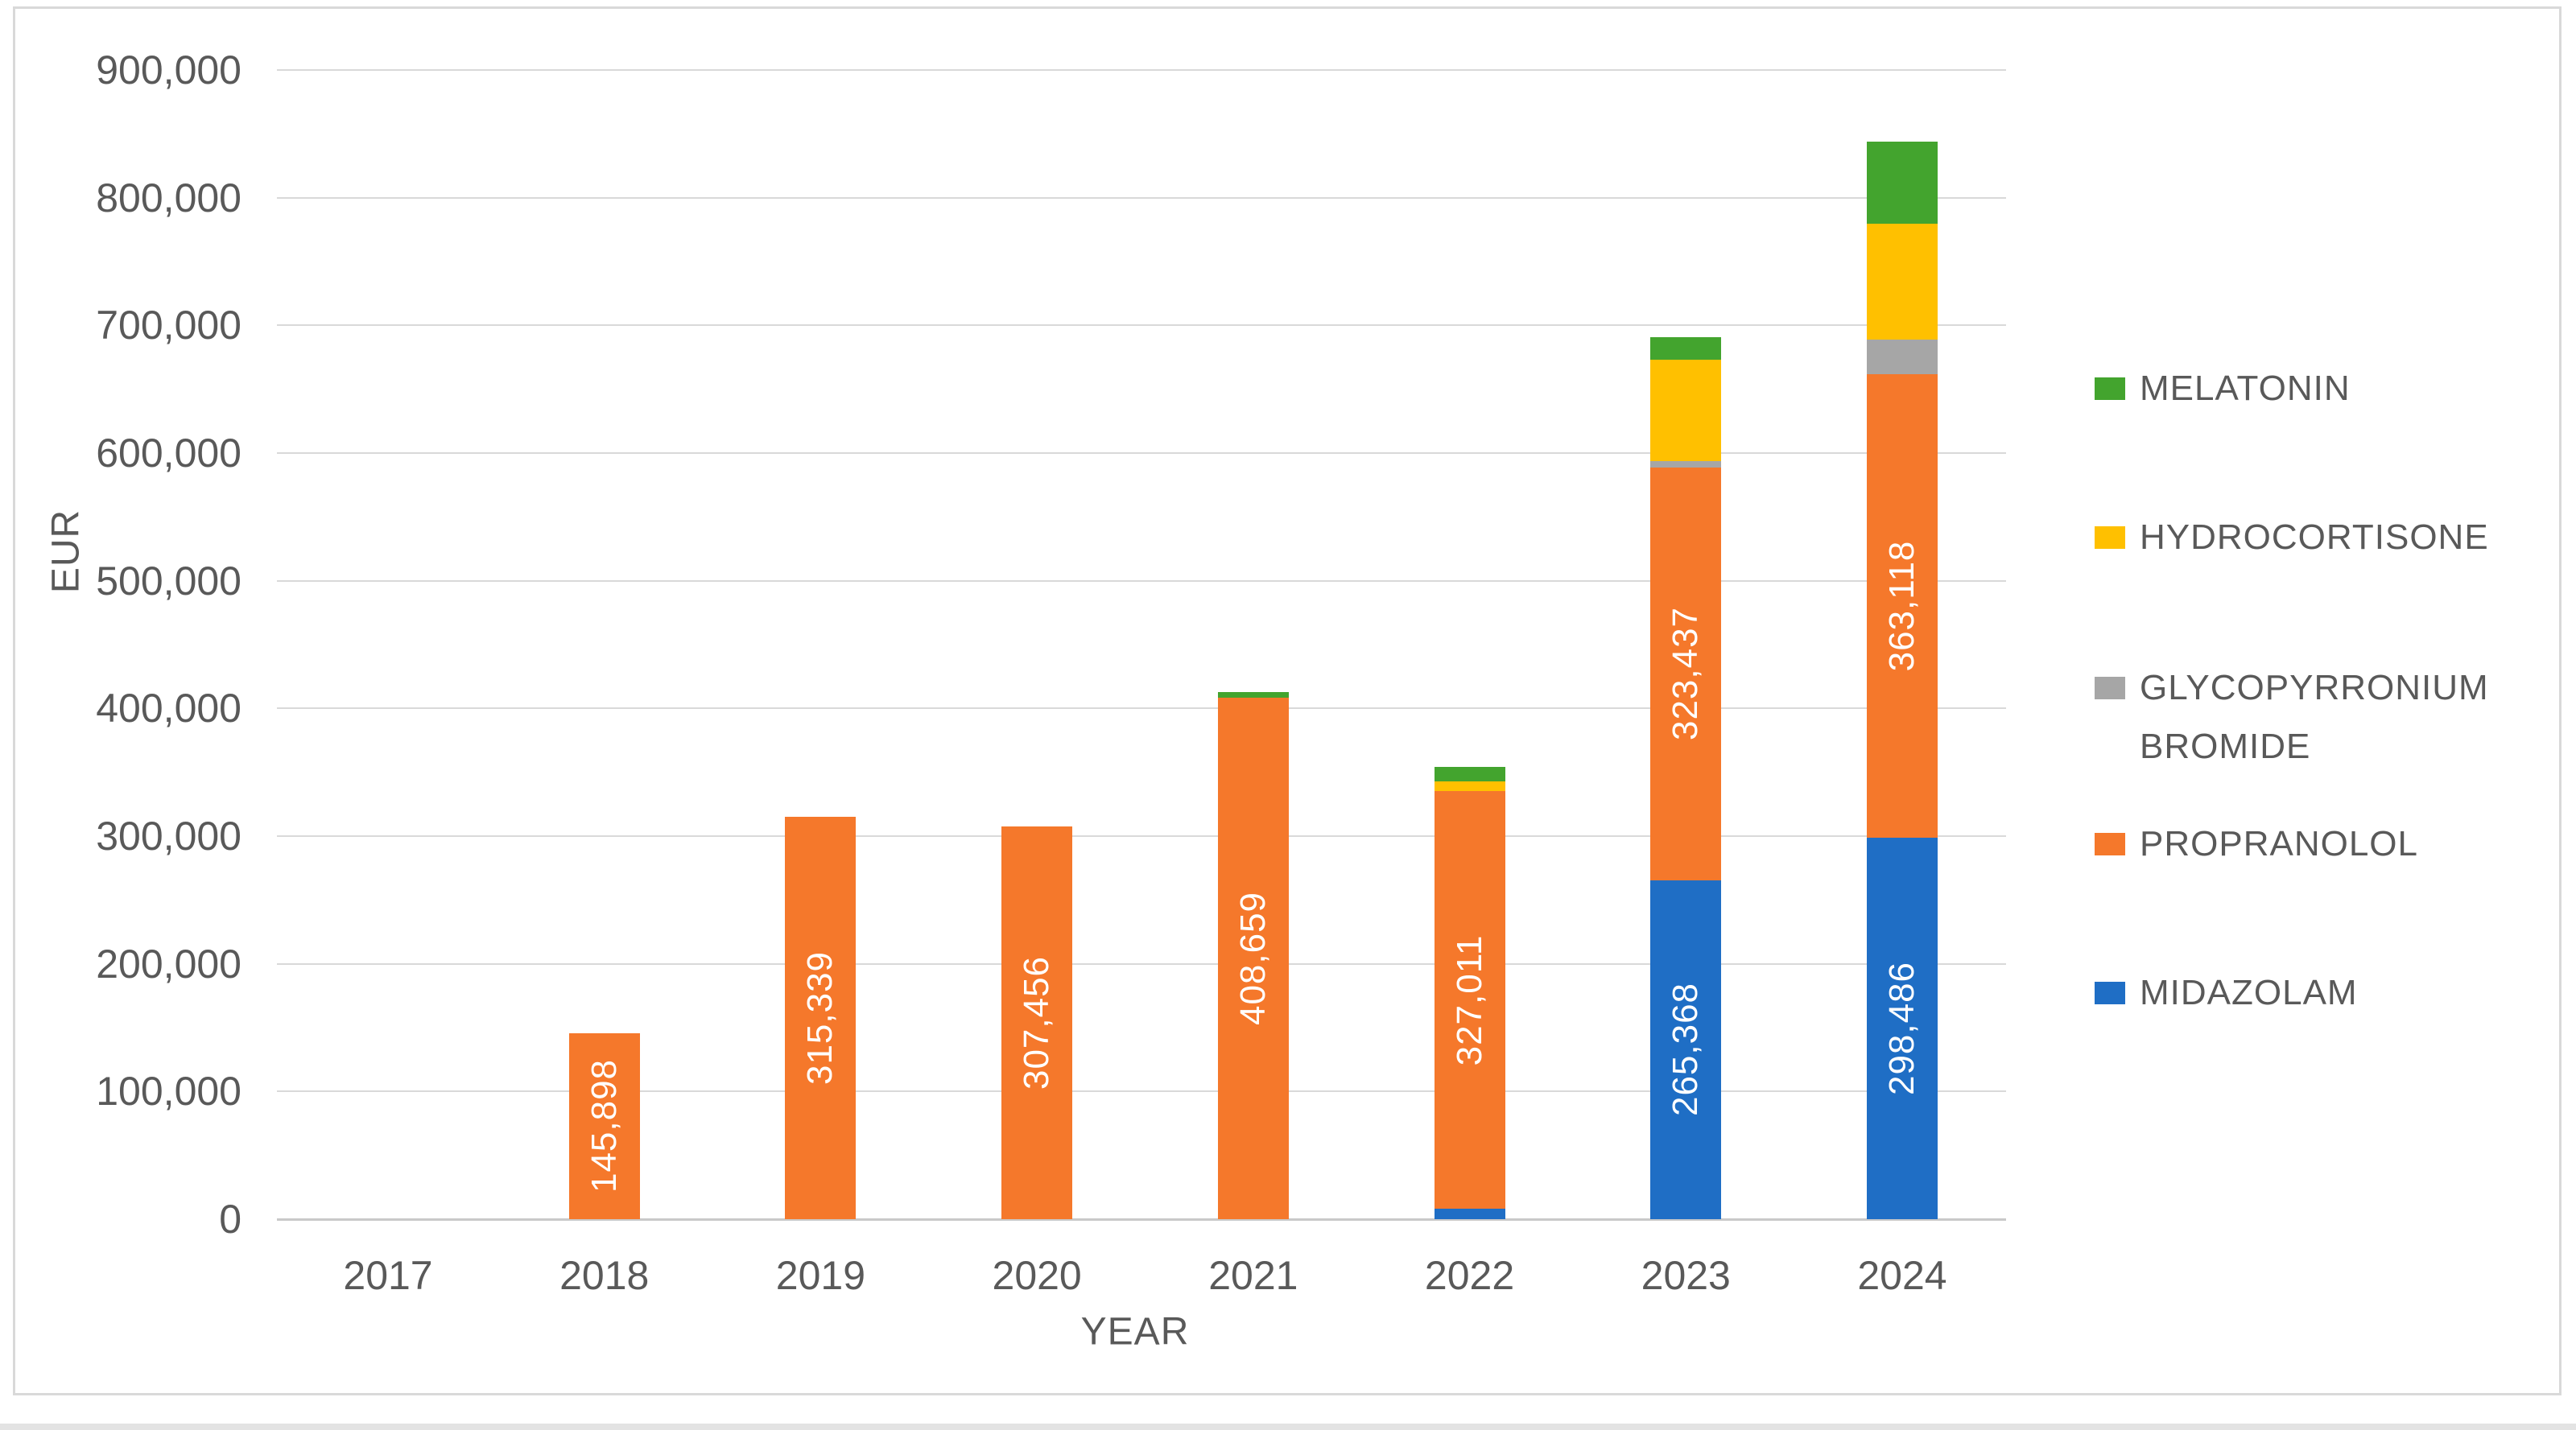  What do you see at coordinates (1686, 1275) in the screenshot?
I see `x-tick-label: 2023` at bounding box center [1686, 1275].